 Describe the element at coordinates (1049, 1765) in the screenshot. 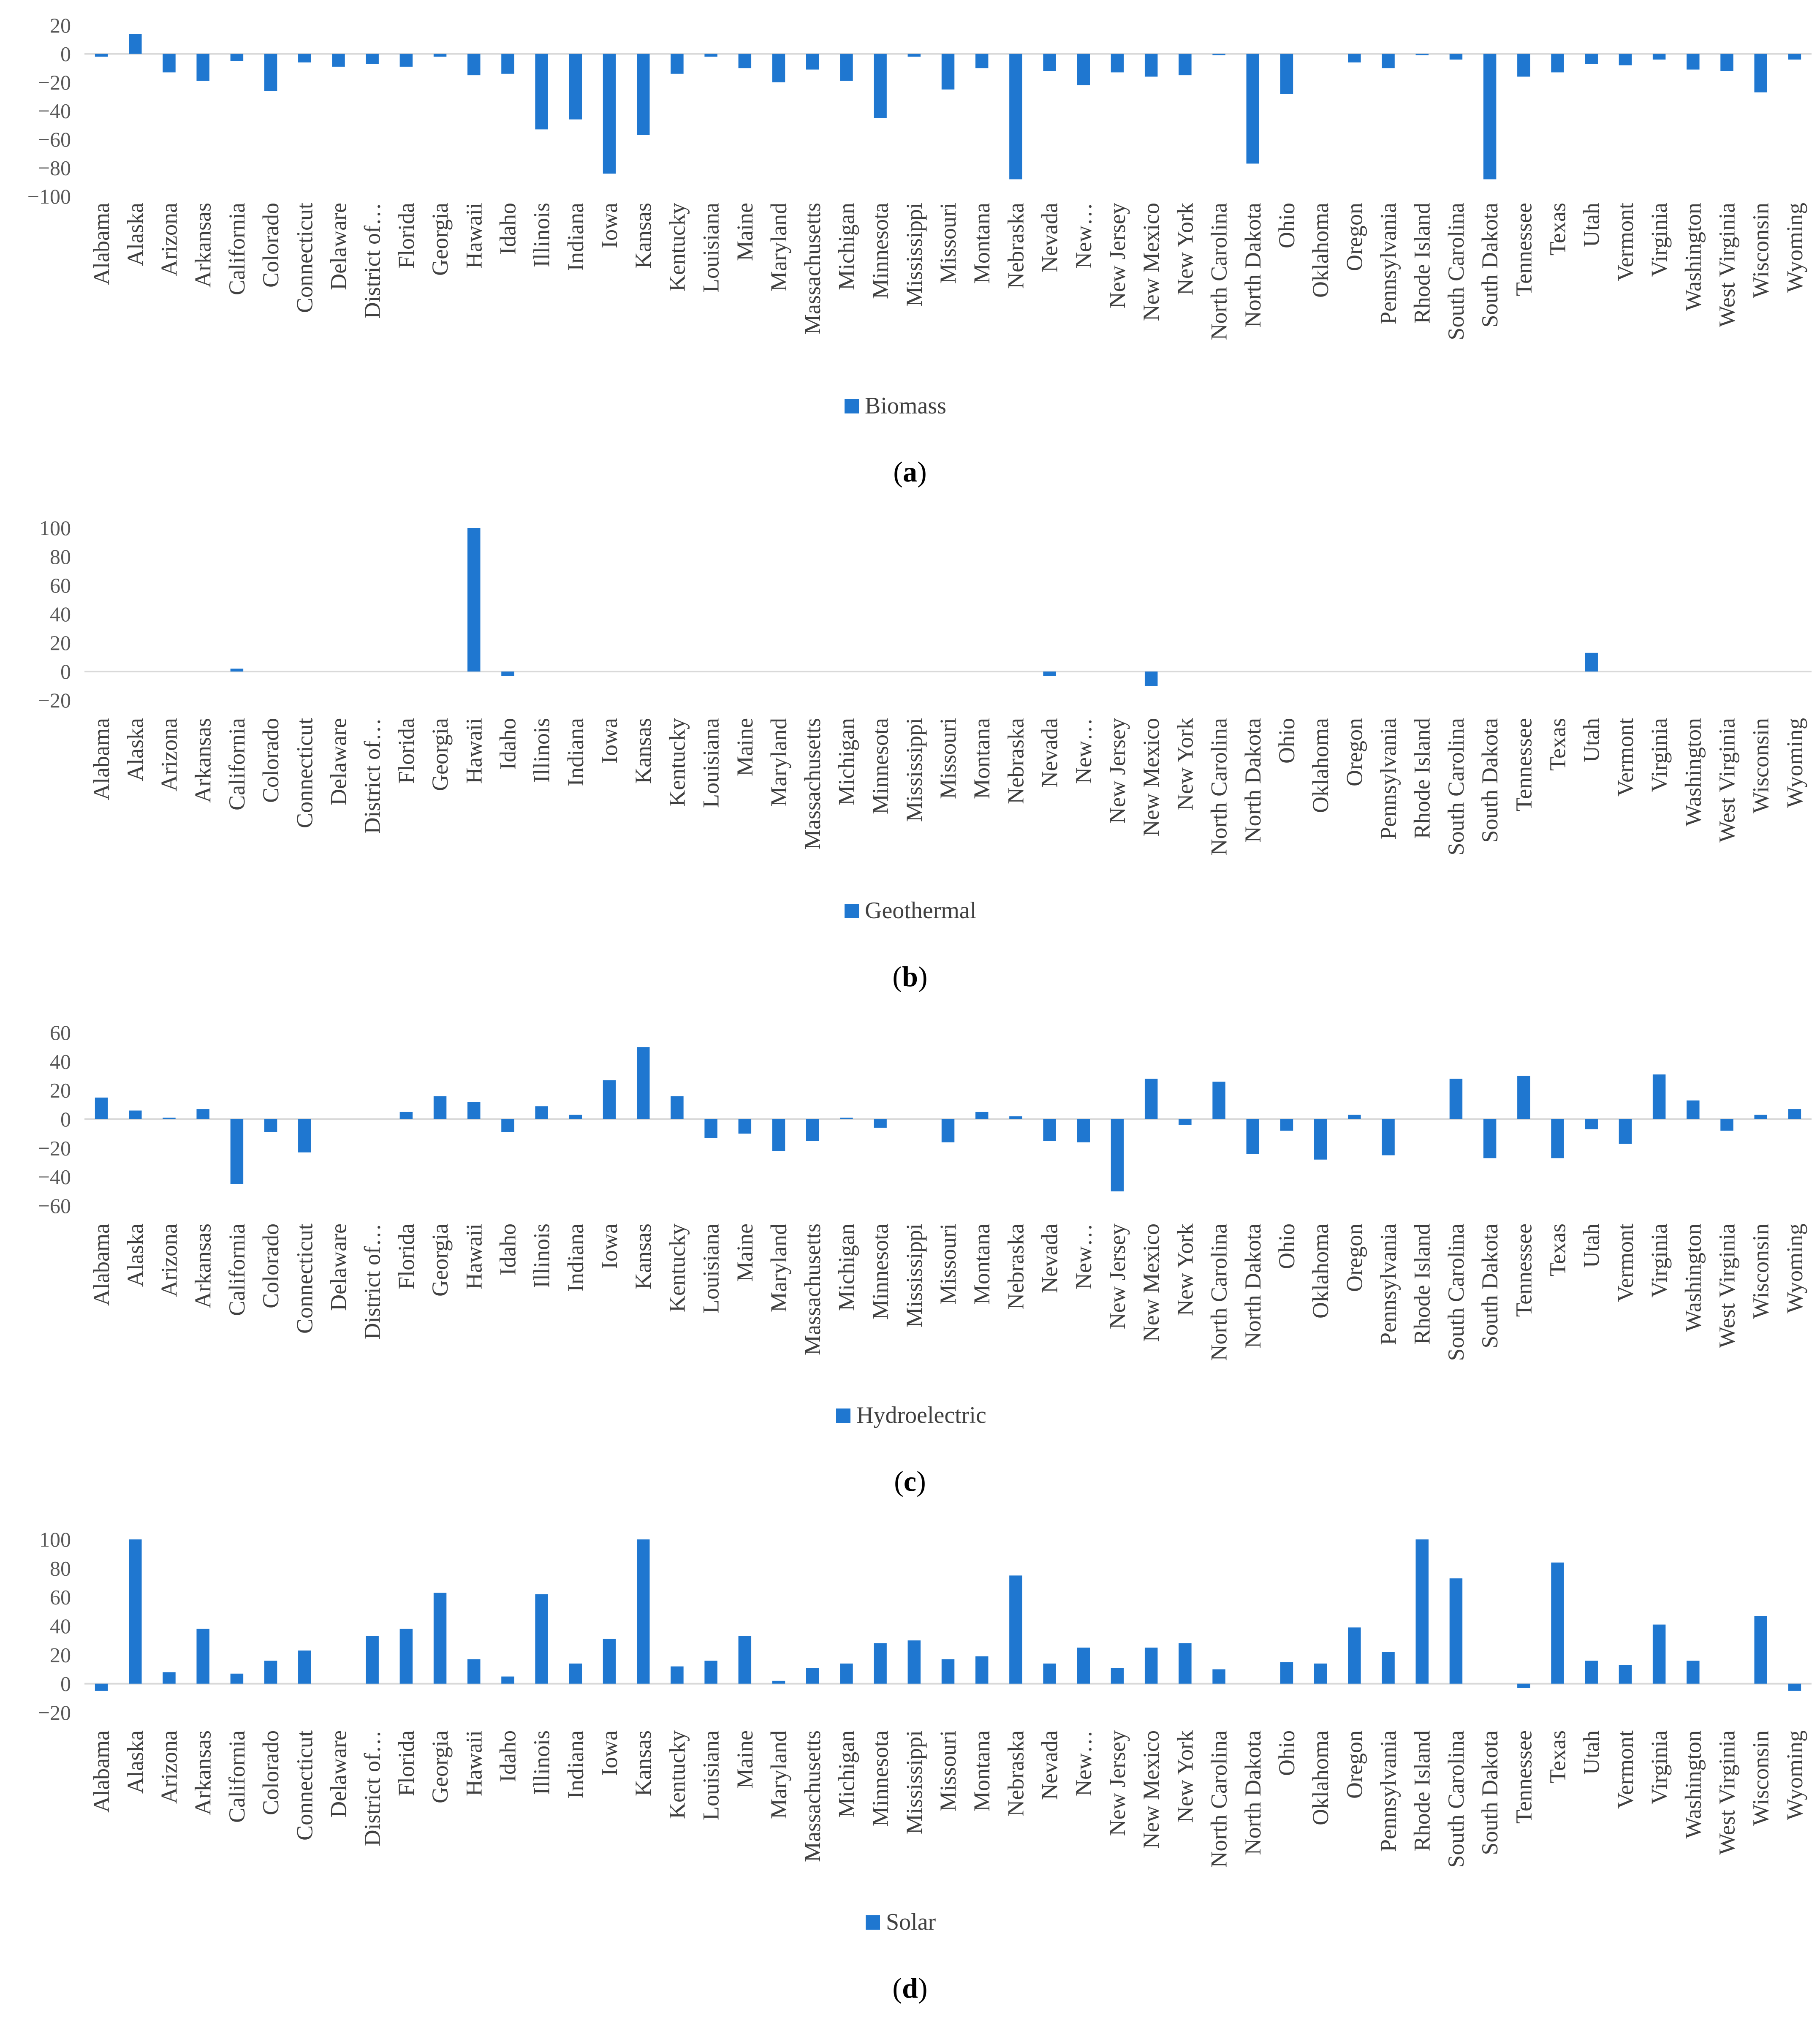

I see `category-label: Nevada` at that location.